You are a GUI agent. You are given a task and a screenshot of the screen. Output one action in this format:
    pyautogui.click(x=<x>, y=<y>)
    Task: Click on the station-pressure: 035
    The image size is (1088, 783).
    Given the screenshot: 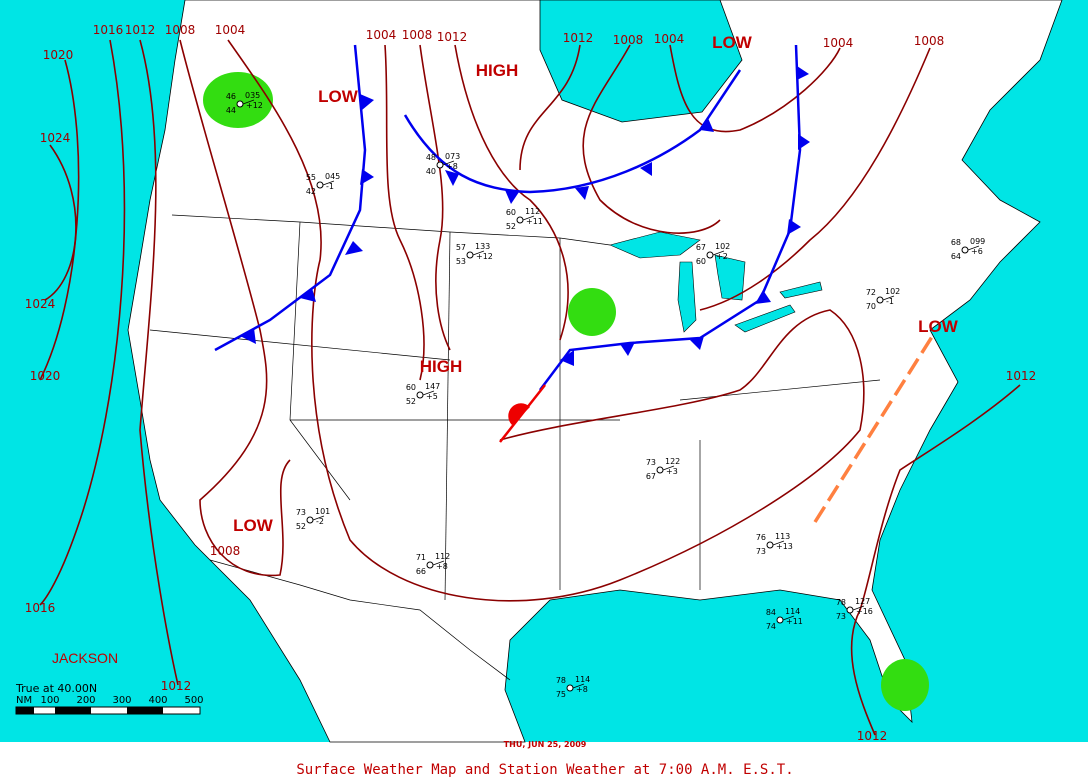 What is the action you would take?
    pyautogui.click(x=252, y=95)
    